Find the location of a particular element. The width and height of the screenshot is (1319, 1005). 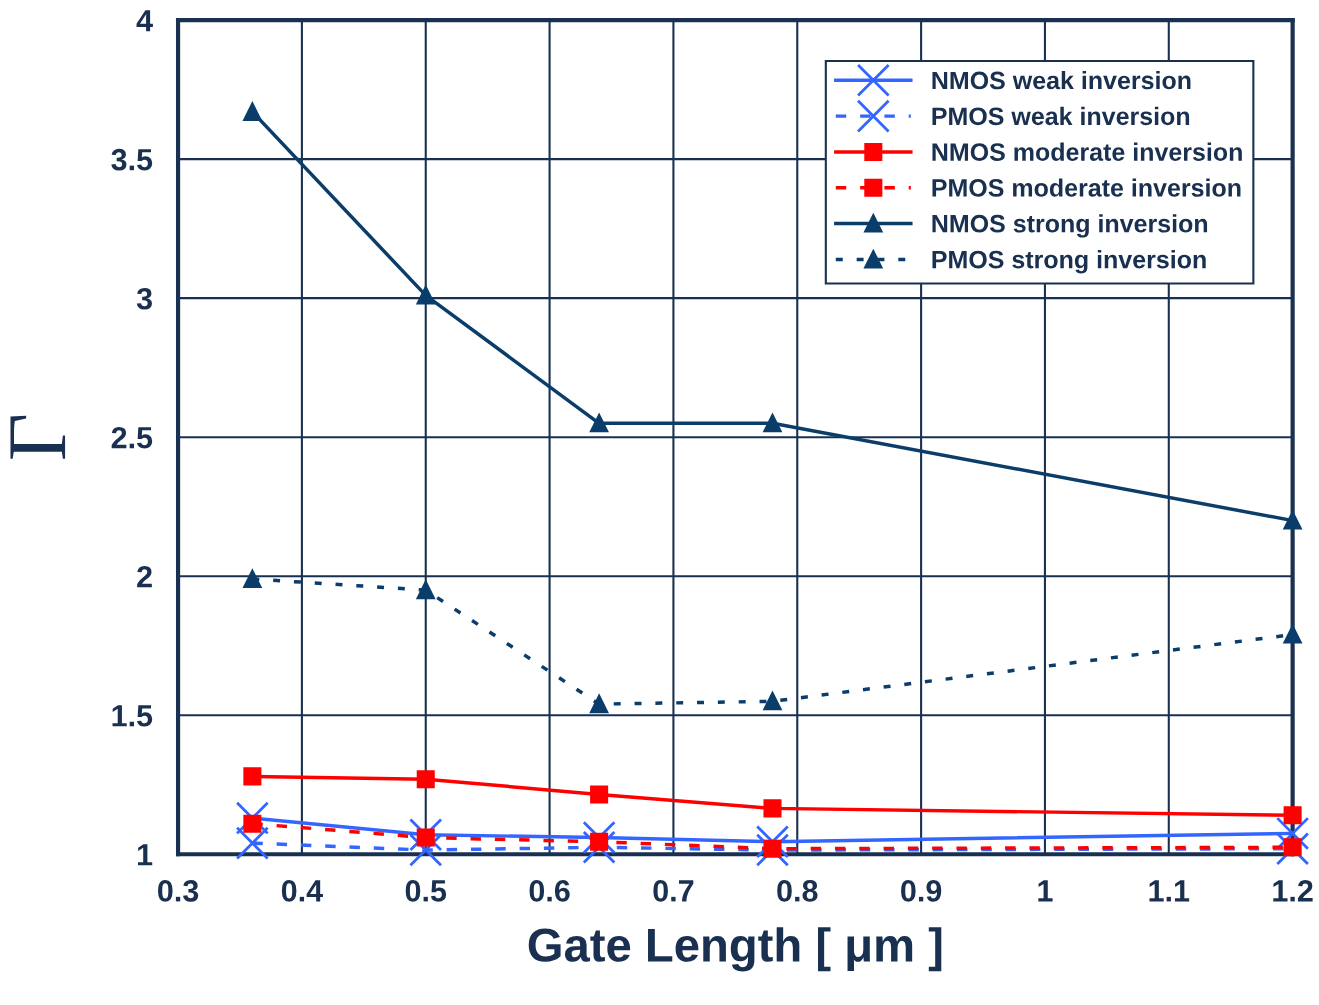

y-tick-label: 1 is located at coordinates (145, 855).